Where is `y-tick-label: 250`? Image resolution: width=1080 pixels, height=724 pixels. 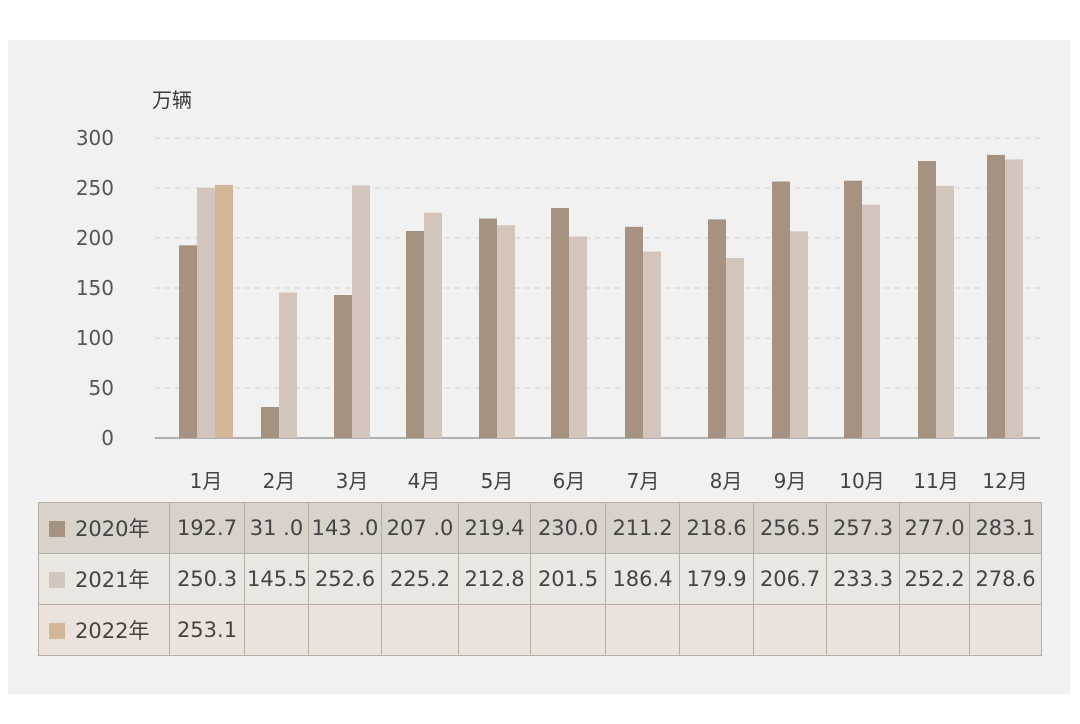
y-tick-label: 250 is located at coordinates (95, 188).